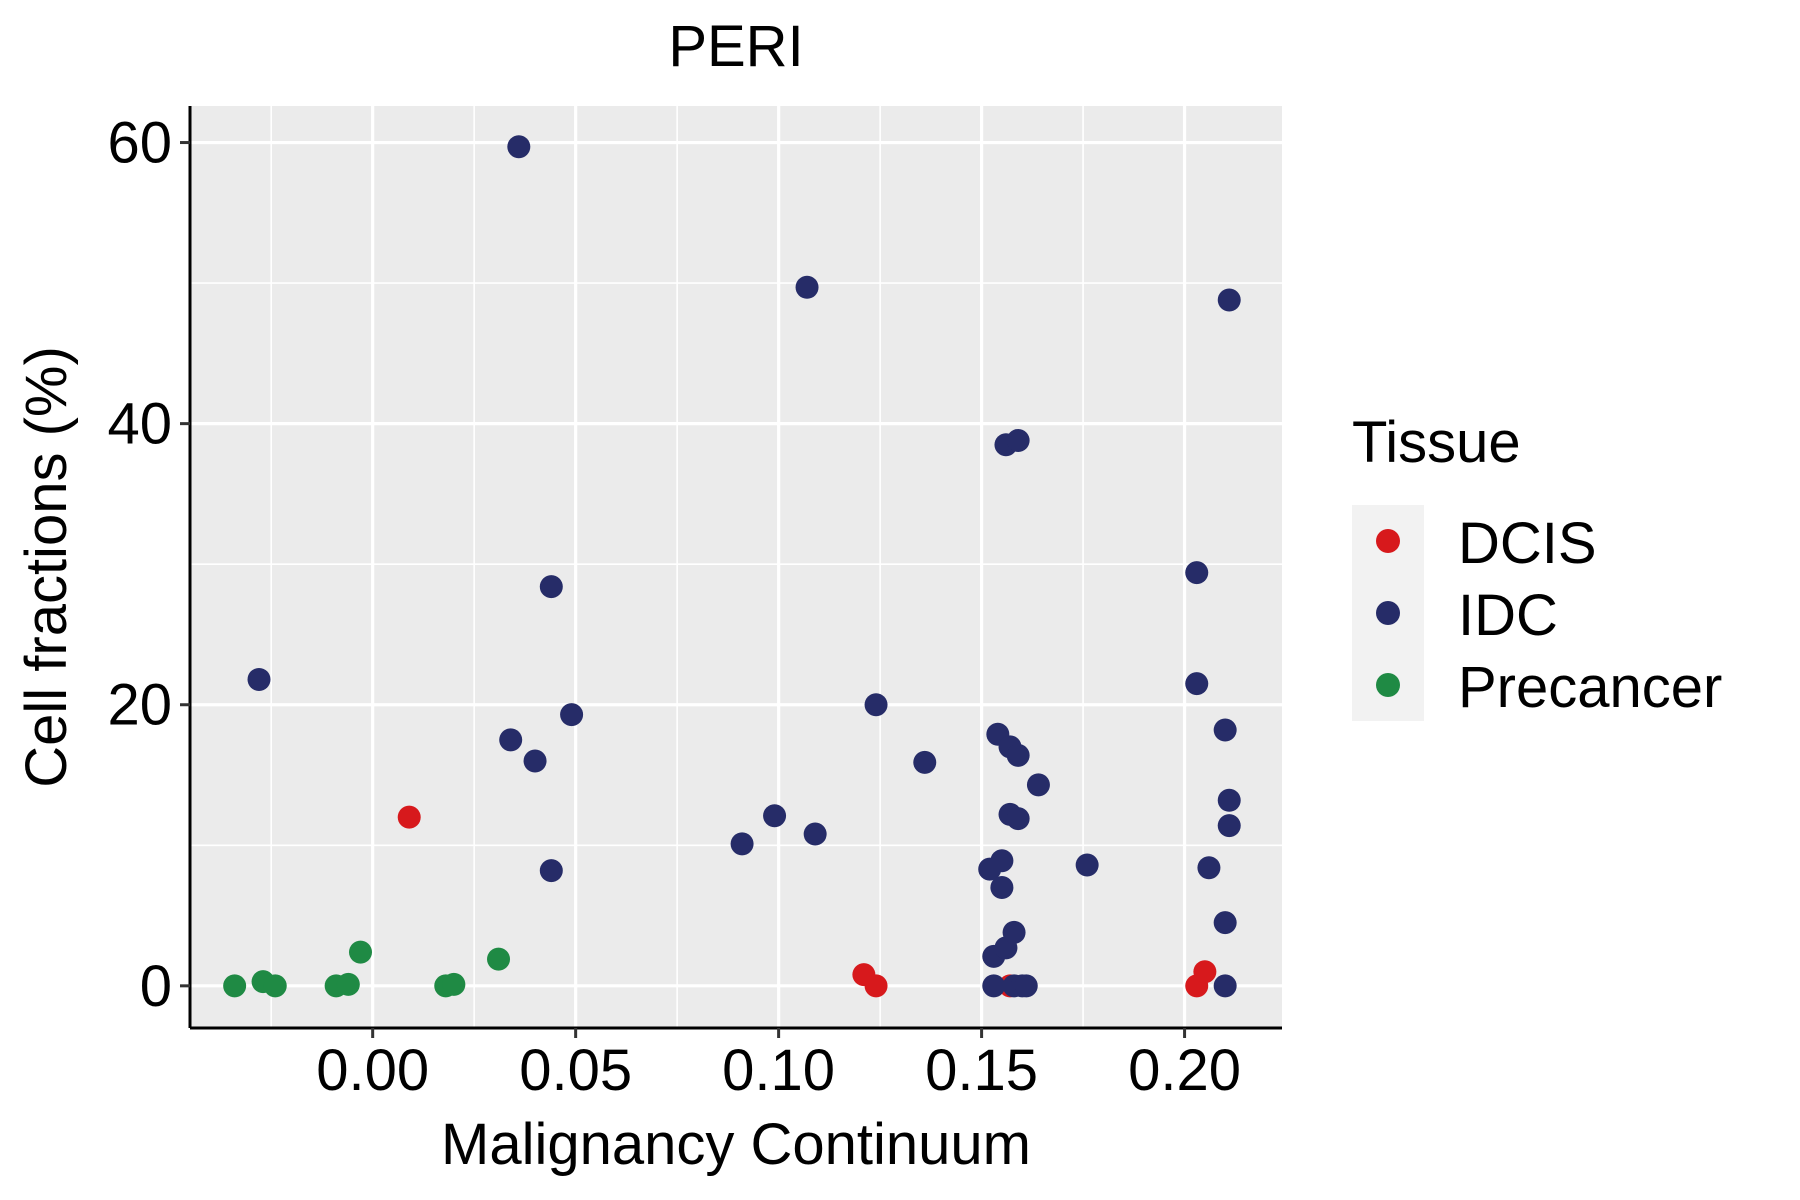 This screenshot has width=1800, height=1200. Describe the element at coordinates (1388, 613) in the screenshot. I see `legend-key-idc` at that location.